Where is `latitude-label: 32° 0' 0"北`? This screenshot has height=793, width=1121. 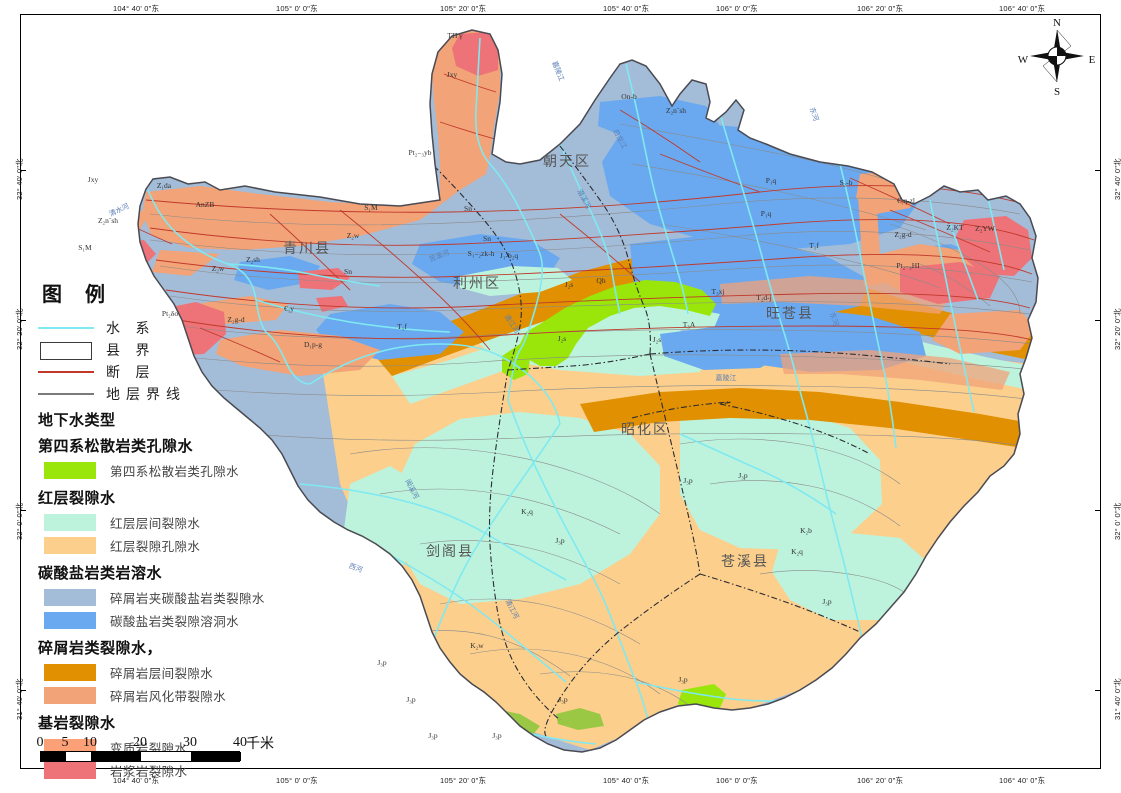
latitude-label: 32° 0' 0"北 is located at coordinates (1117, 521).